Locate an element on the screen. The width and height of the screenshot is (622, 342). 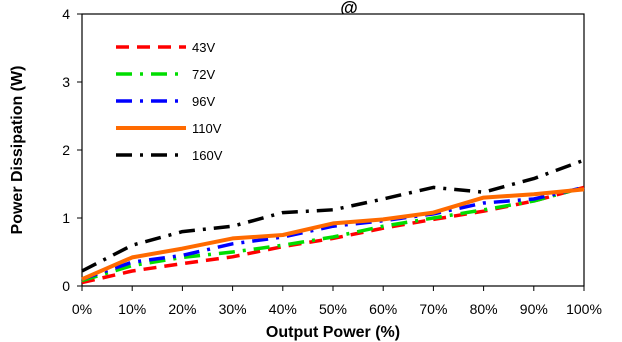
x-axis-title: Output Power (%) is located at coordinates (333, 332).